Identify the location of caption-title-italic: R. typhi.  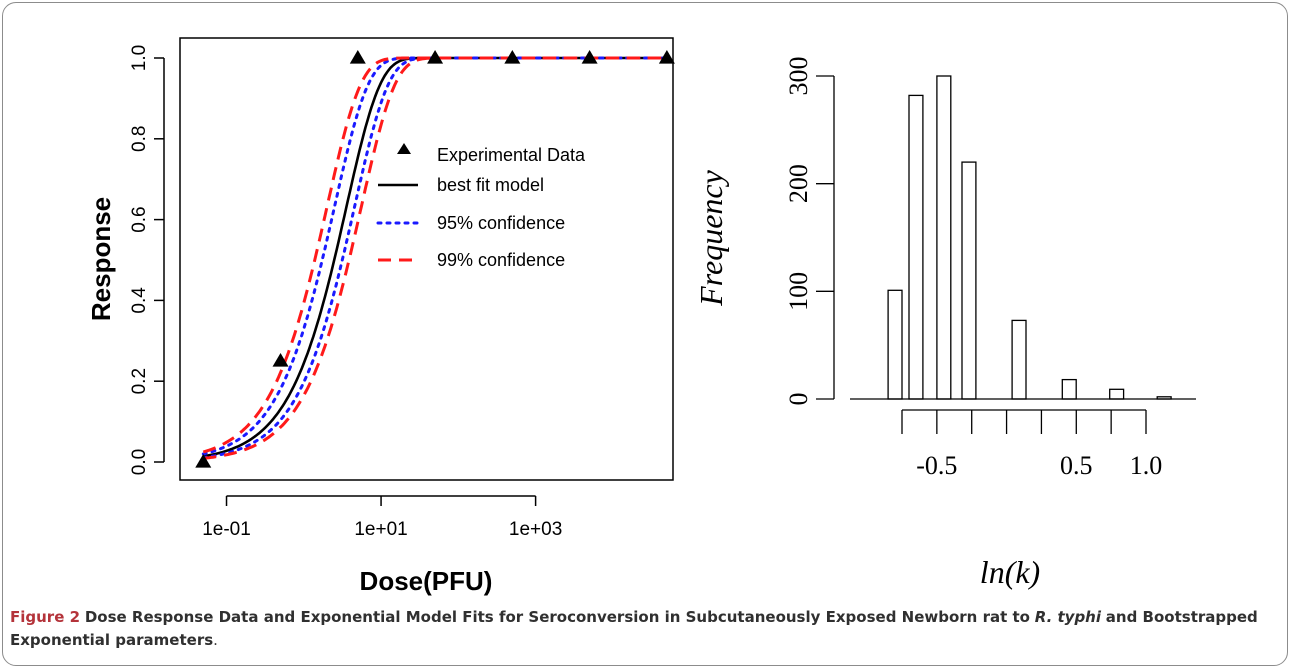
(1068, 617).